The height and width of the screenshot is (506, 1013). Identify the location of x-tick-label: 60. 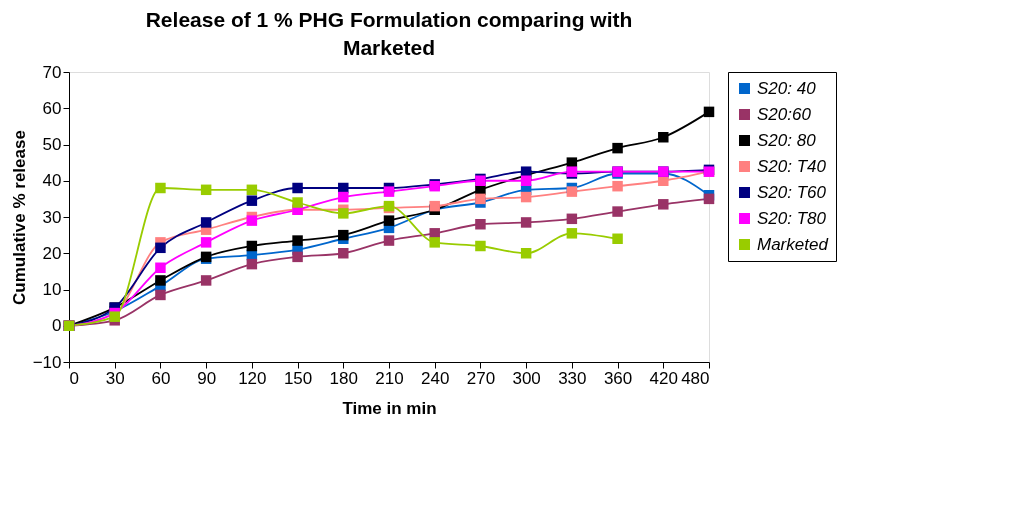
(161, 378).